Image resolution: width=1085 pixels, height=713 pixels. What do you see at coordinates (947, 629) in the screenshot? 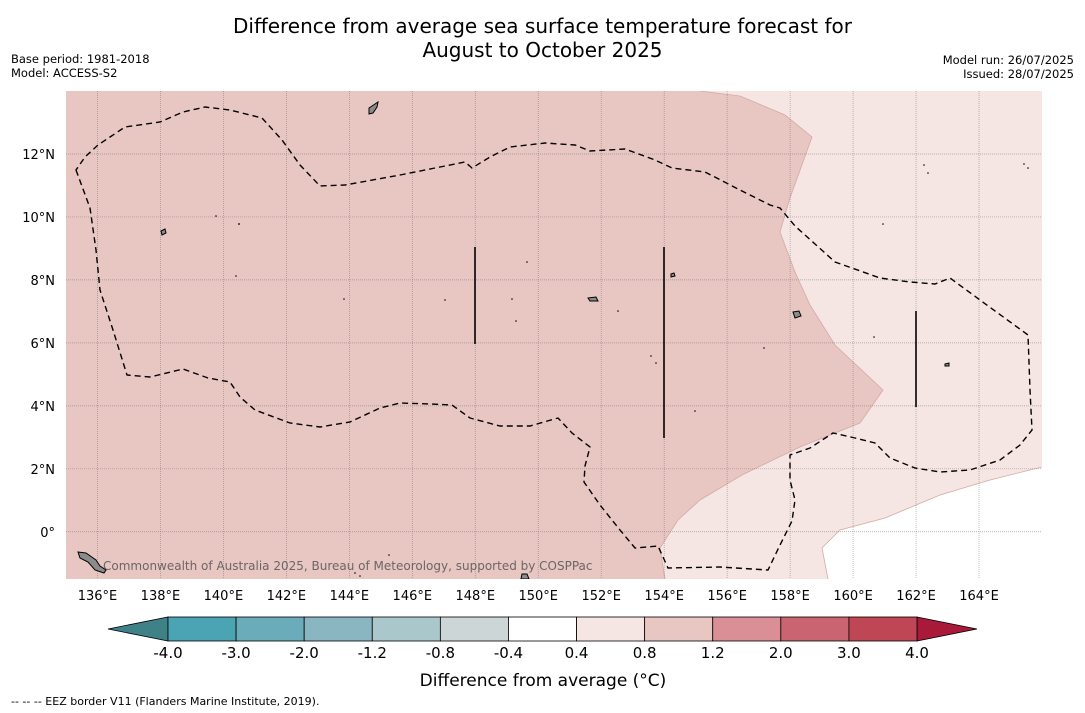
I see `colorbar-over-arrow` at bounding box center [947, 629].